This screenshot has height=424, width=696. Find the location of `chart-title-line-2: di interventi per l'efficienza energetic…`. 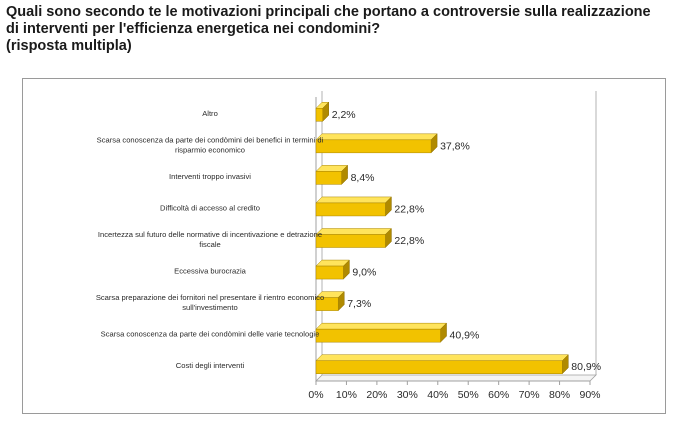

chart-title-line-2: di interventi per l'efficienza energetic… is located at coordinates (193, 29).